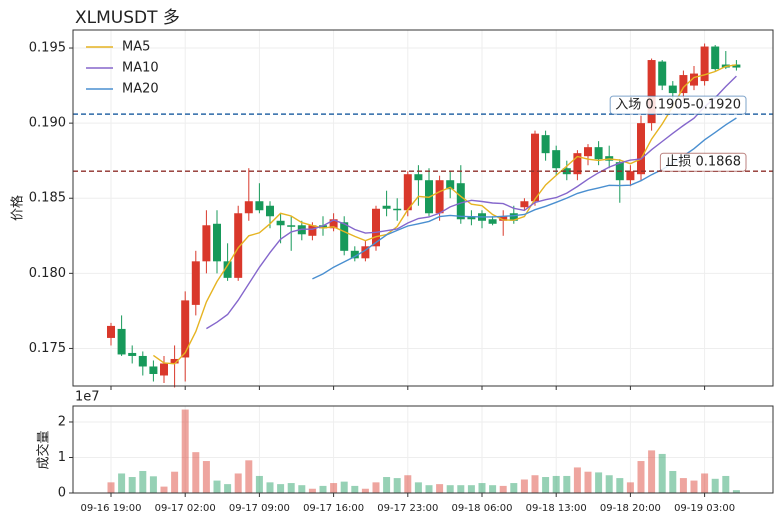 The image size is (782, 526). I want to click on y-tick-label: 0.185, so click(47, 198).